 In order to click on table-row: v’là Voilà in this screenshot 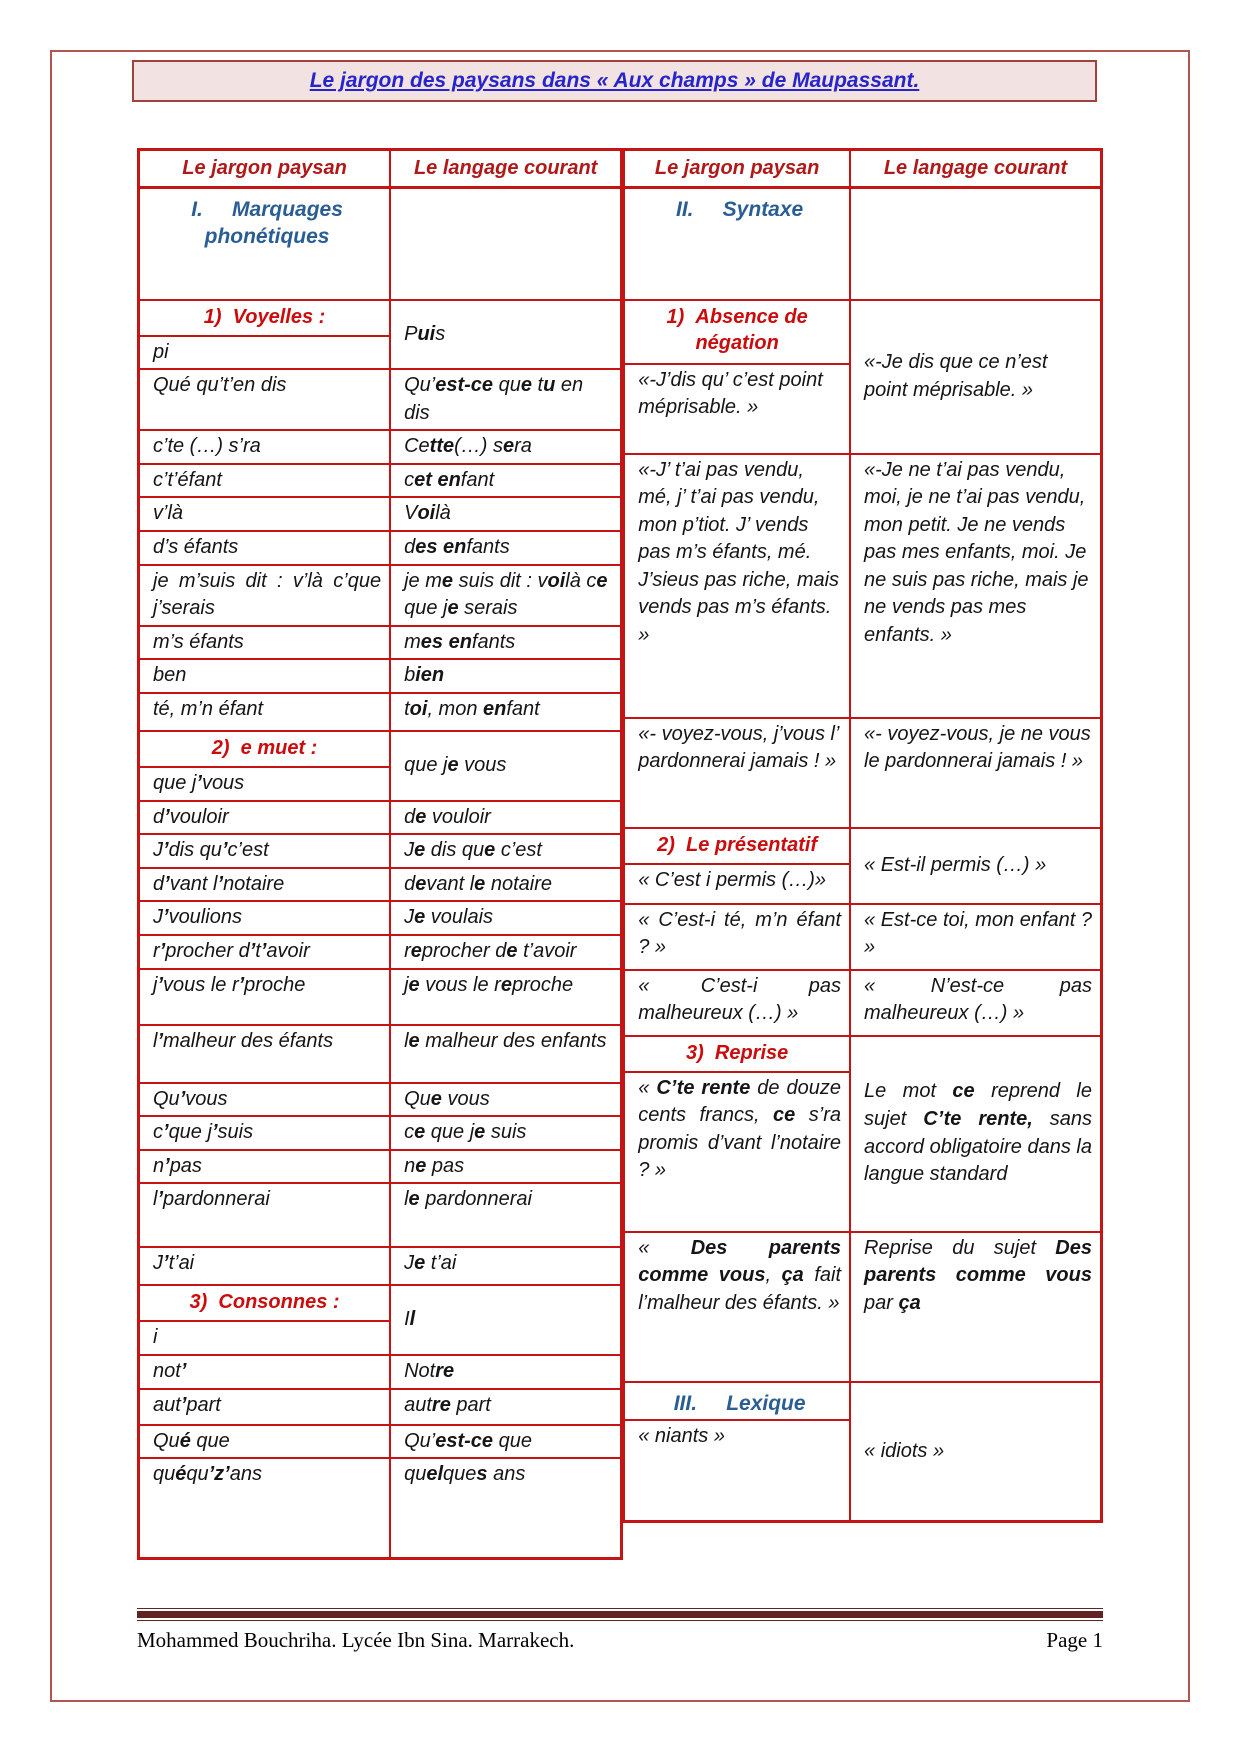, I will do `click(380, 514)`.